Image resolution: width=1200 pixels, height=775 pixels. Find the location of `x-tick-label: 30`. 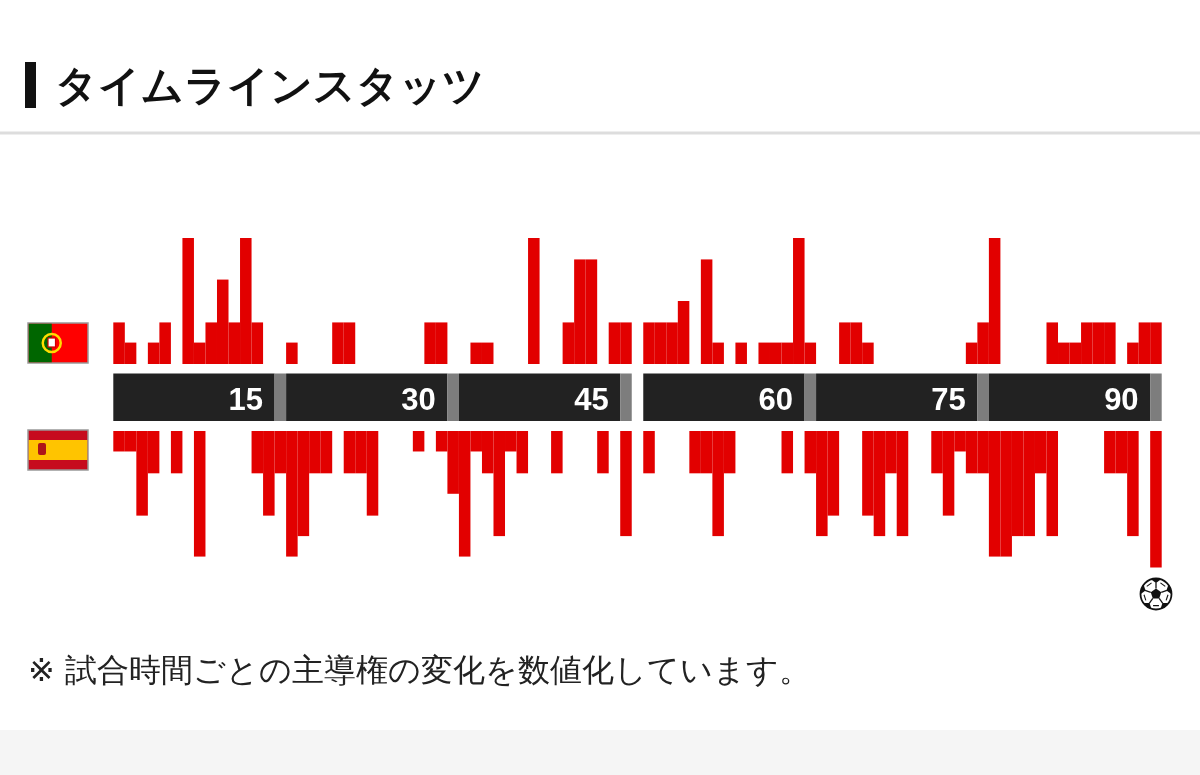

x-tick-label: 30 is located at coordinates (418, 399).